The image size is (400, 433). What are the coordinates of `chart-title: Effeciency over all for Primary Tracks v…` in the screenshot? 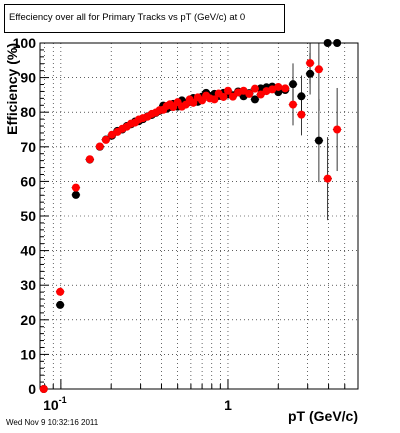 It's located at (127, 17).